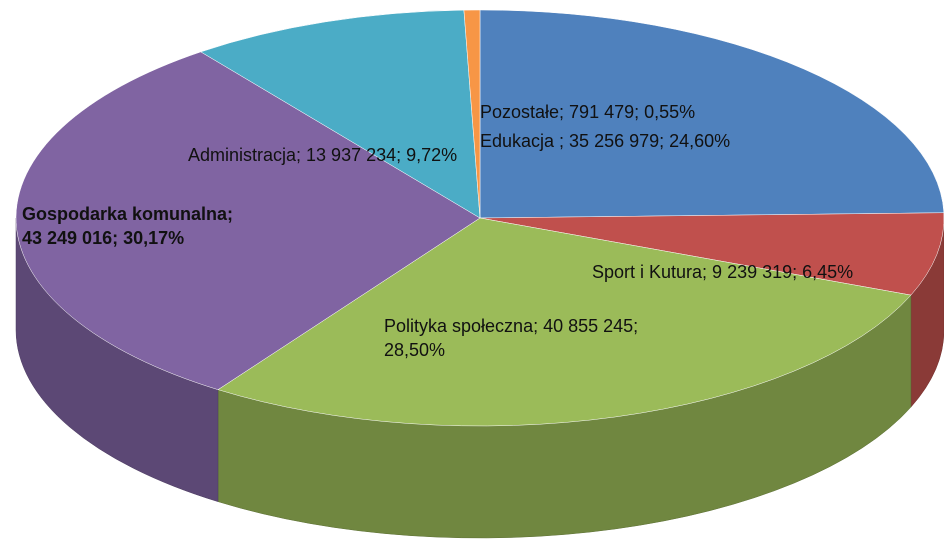  Describe the element at coordinates (323, 155) in the screenshot. I see `data-label: Administracja; 13 937 234; 9,72%` at that location.